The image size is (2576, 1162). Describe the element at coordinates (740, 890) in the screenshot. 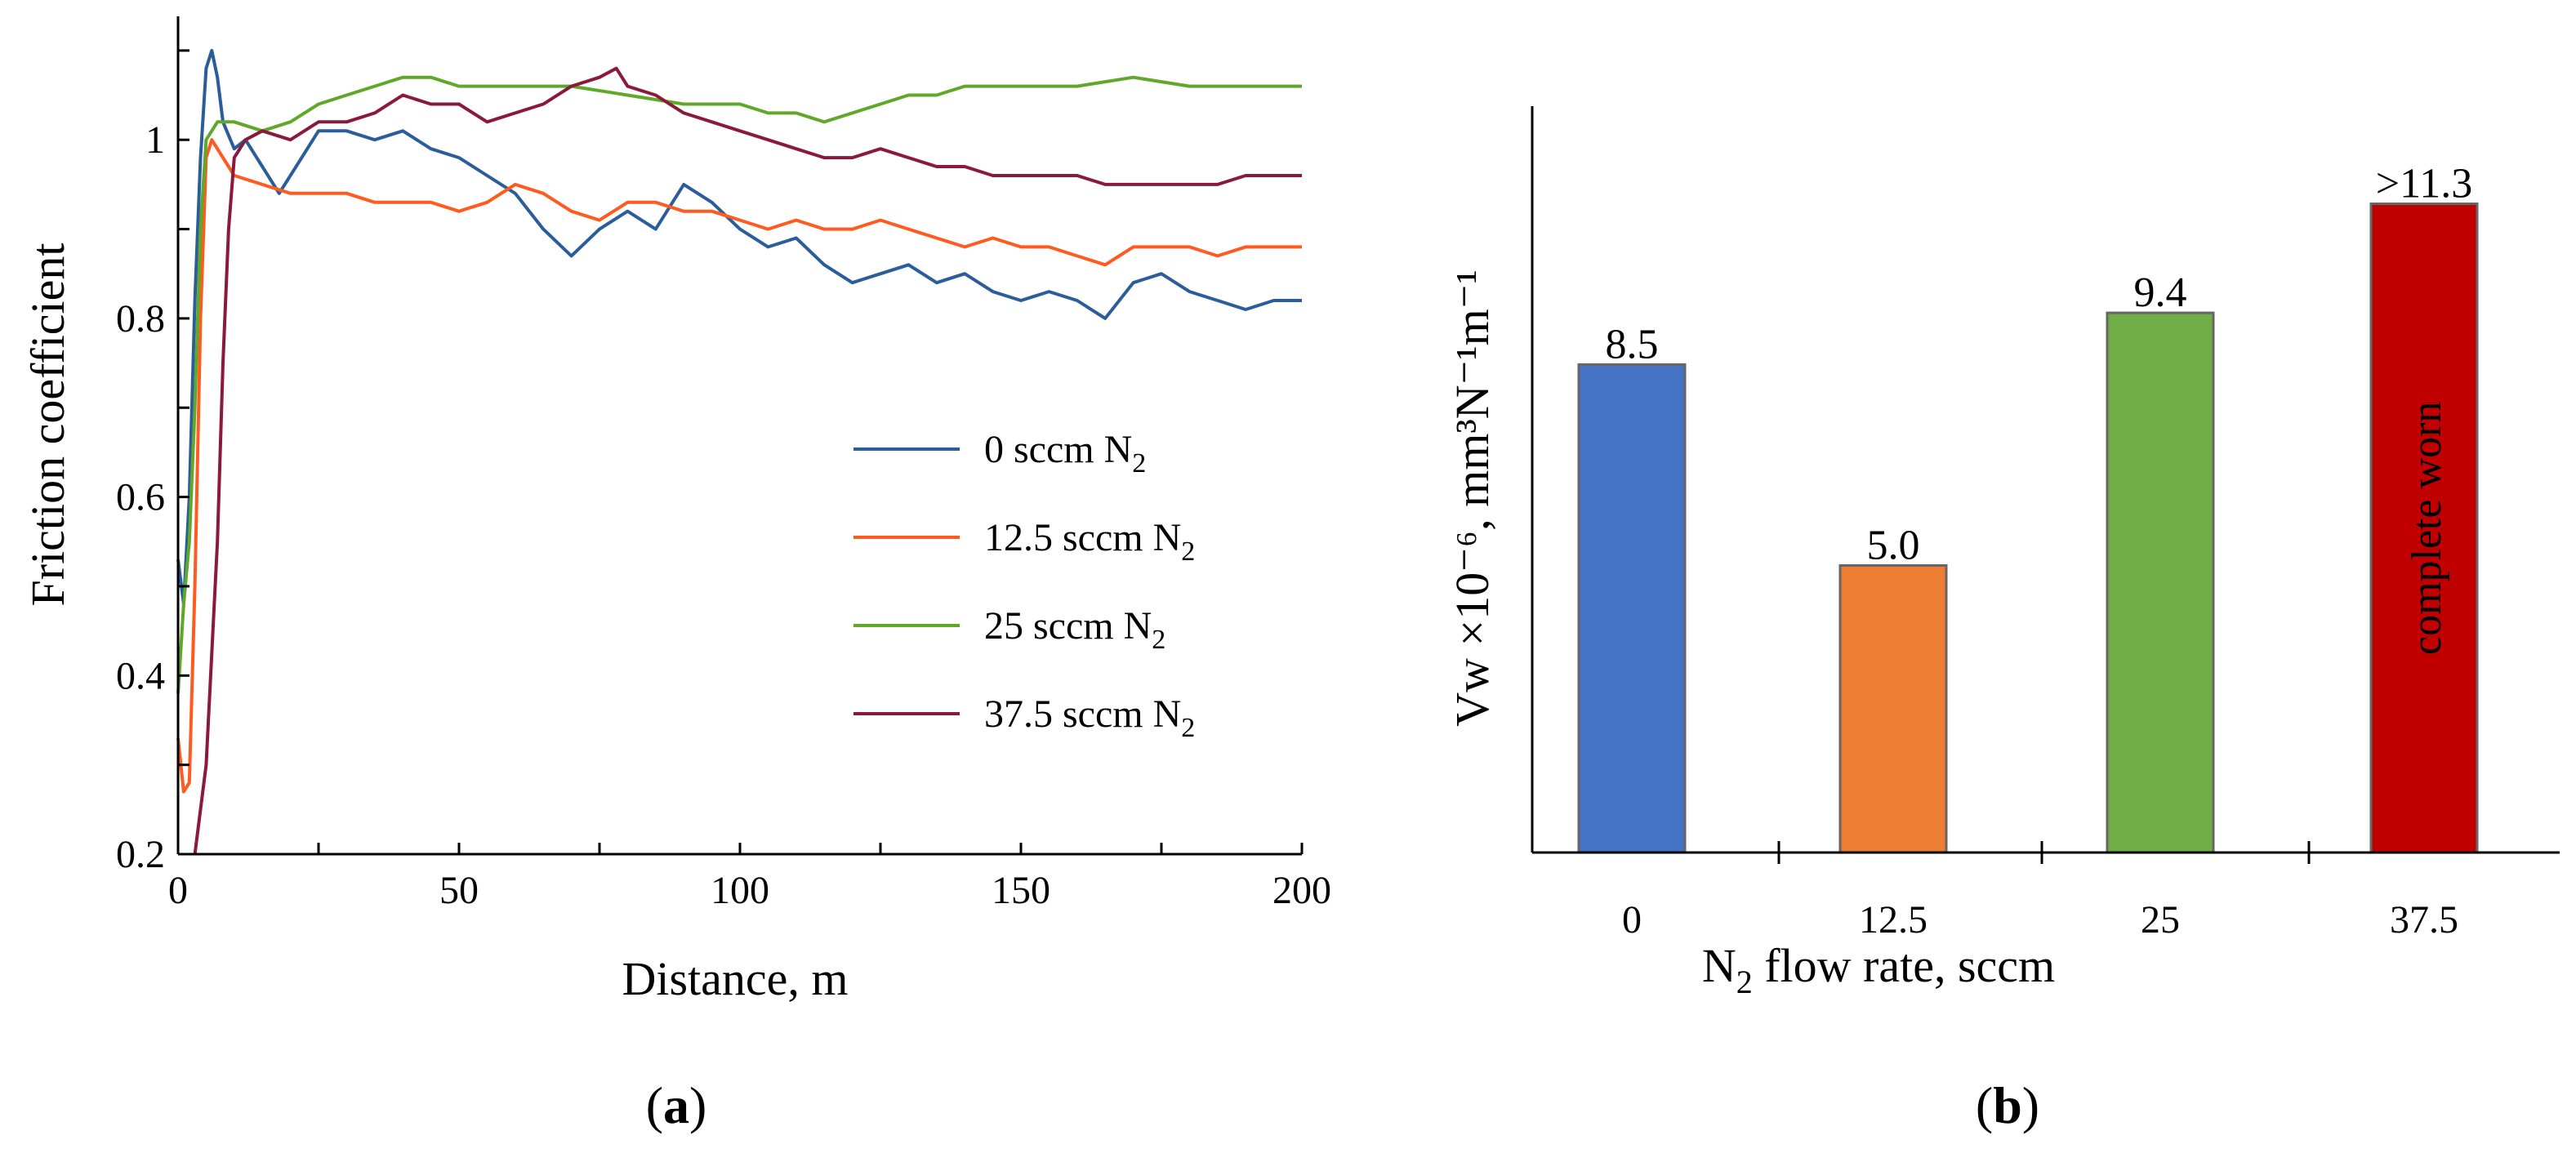

I see `x-tick-label: 100` at that location.